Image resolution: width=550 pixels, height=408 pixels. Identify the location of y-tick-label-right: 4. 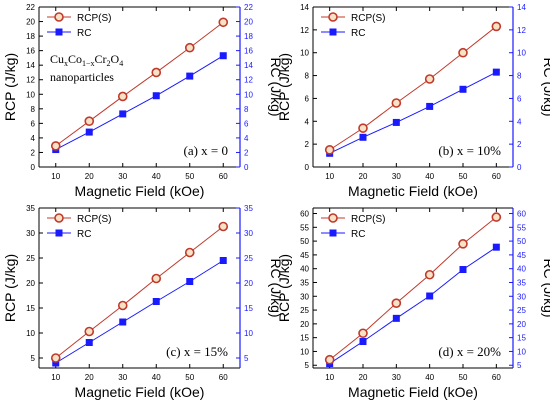
(246, 138).